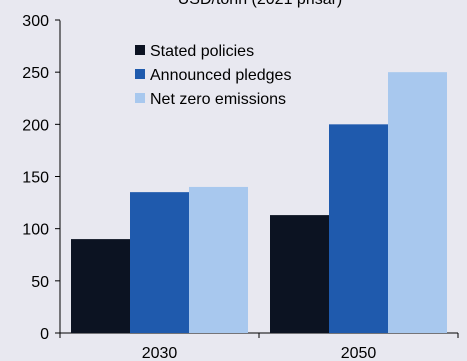 Image resolution: width=467 pixels, height=361 pixels. Describe the element at coordinates (218, 99) in the screenshot. I see `legend-label: Net zero emissions` at that location.